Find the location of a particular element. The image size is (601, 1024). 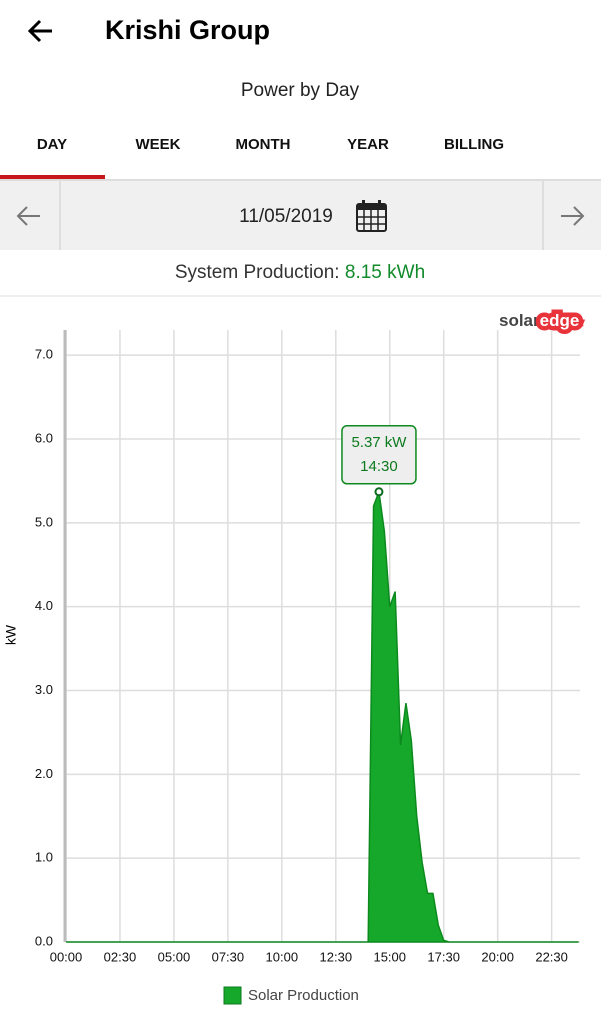

tab: MONTH is located at coordinates (263, 144).